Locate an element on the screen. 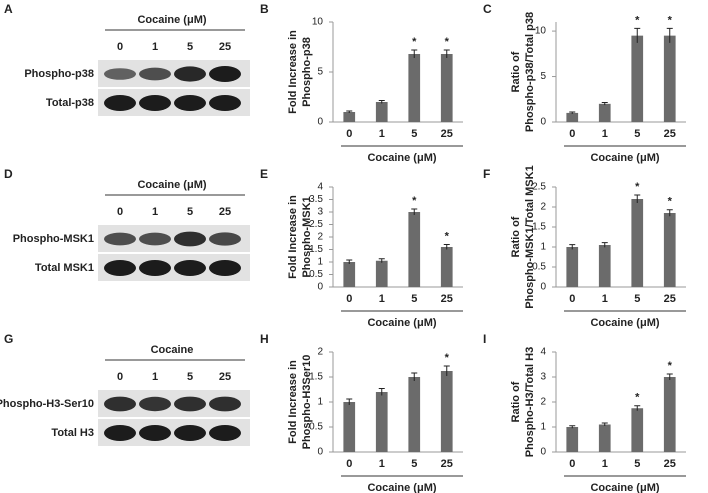 This screenshot has width=708, height=493. y-axis-label: Phospho-MSK1 is located at coordinates (307, 236).